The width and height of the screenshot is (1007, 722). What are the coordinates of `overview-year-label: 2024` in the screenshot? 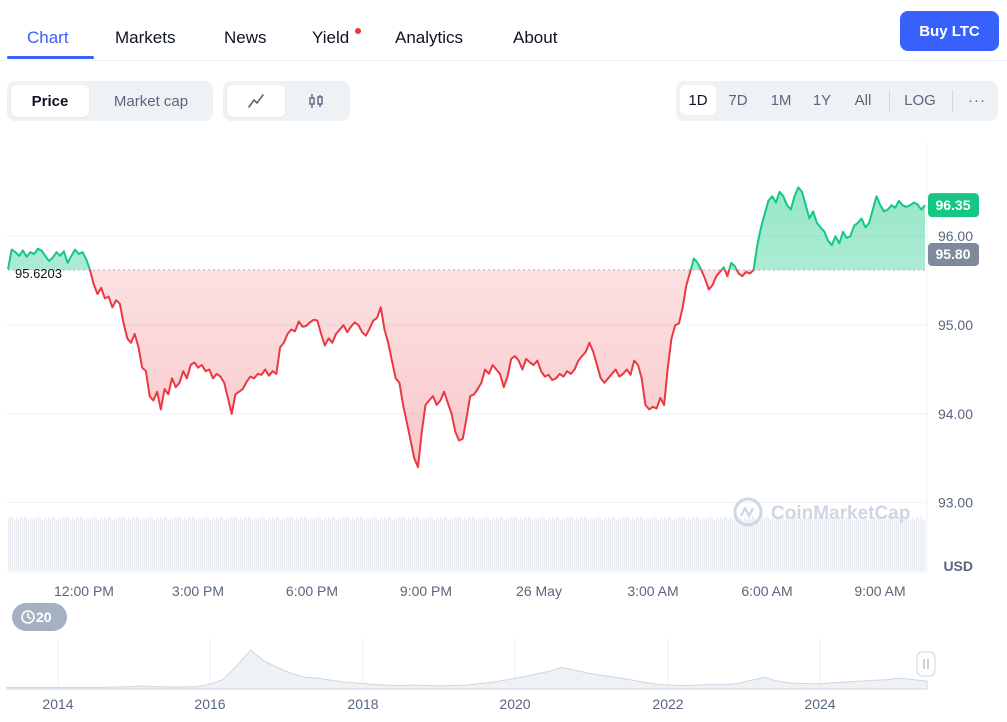 It's located at (819, 704).